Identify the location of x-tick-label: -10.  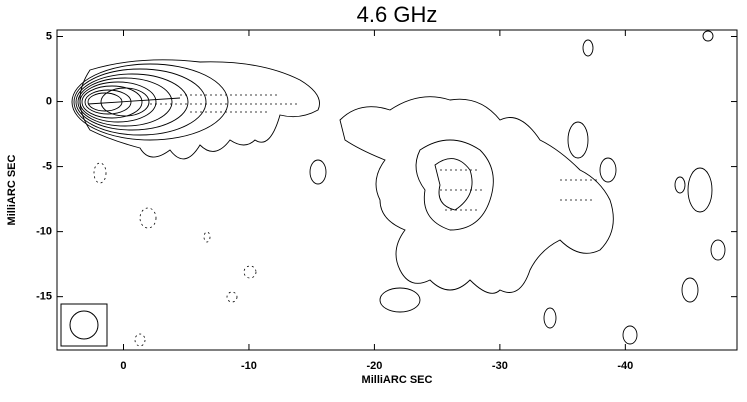
(249, 366).